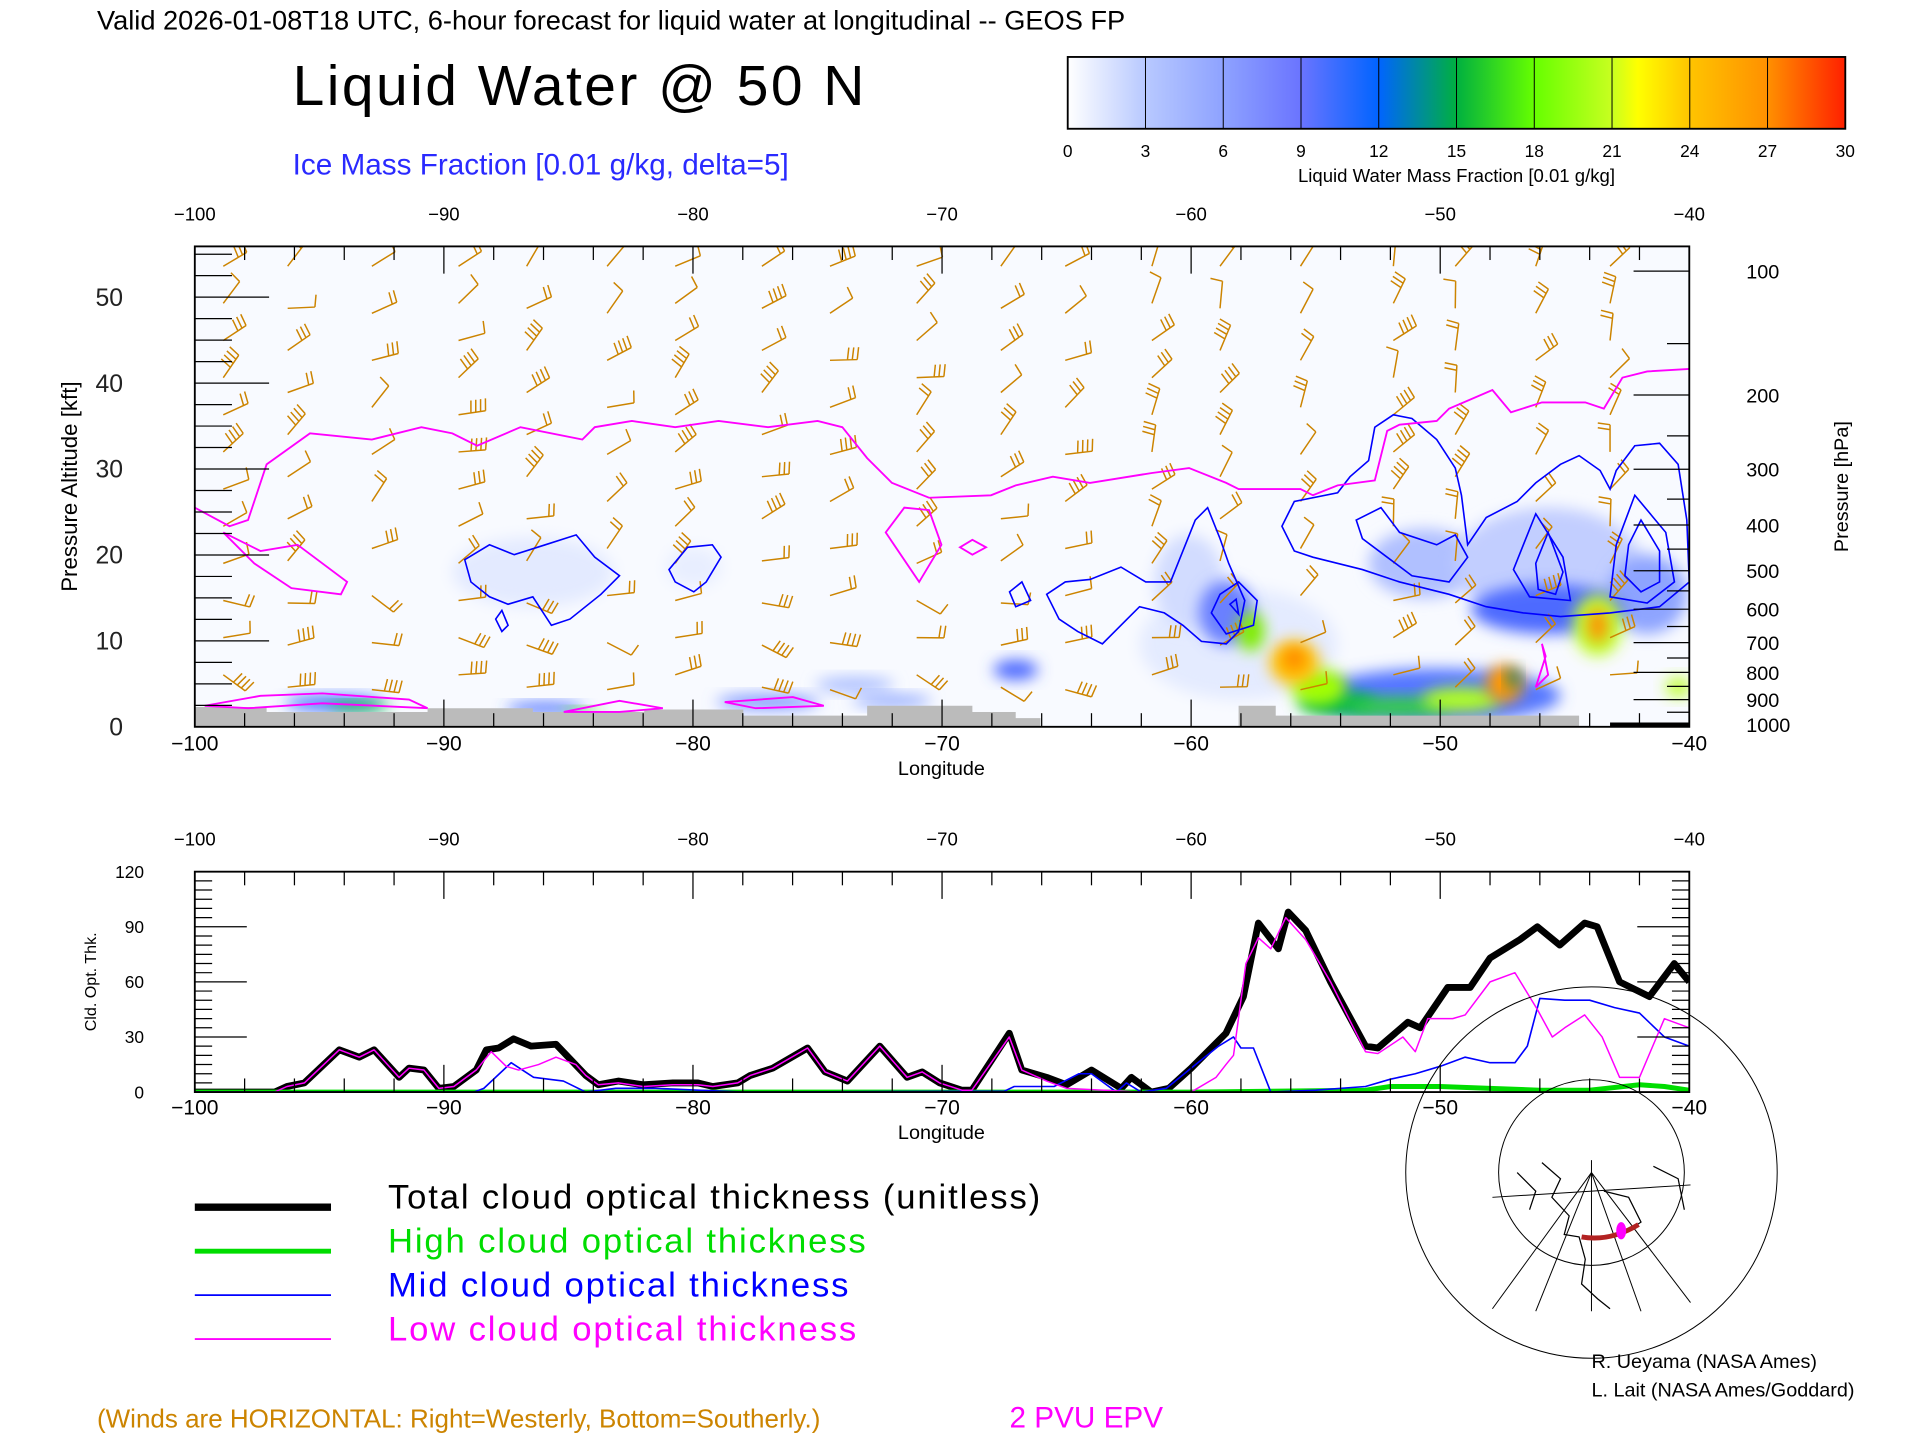 This screenshot has width=1920, height=1440. Describe the element at coordinates (1191, 213) in the screenshot. I see `top-x-tick-label: −60` at that location.